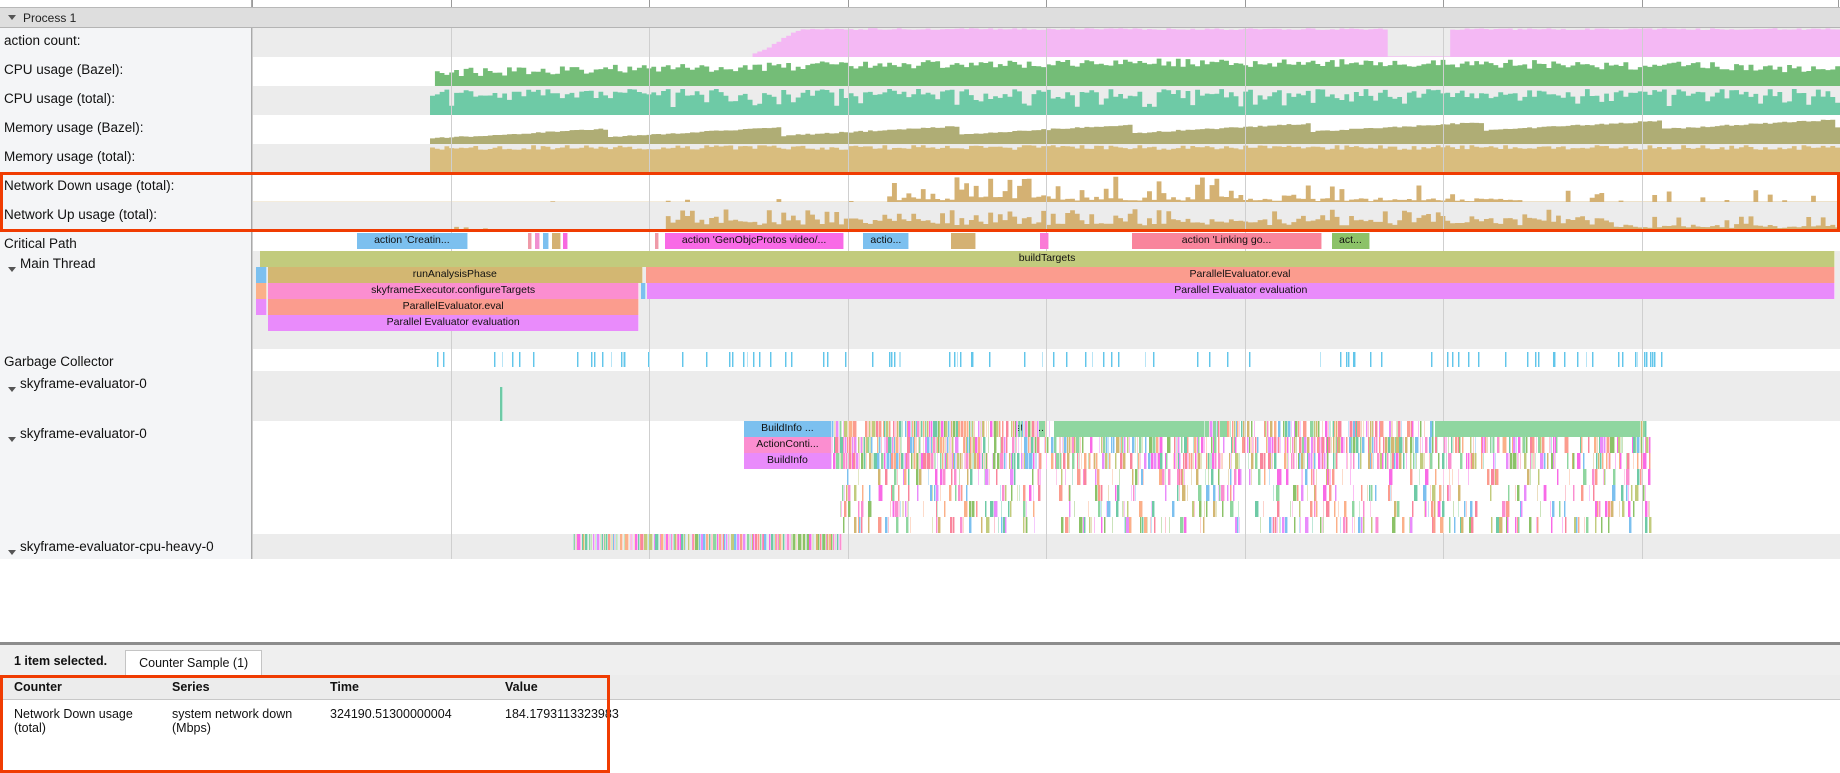  Describe the element at coordinates (15, 550) in the screenshot. I see `chevron-down-icon` at that location.